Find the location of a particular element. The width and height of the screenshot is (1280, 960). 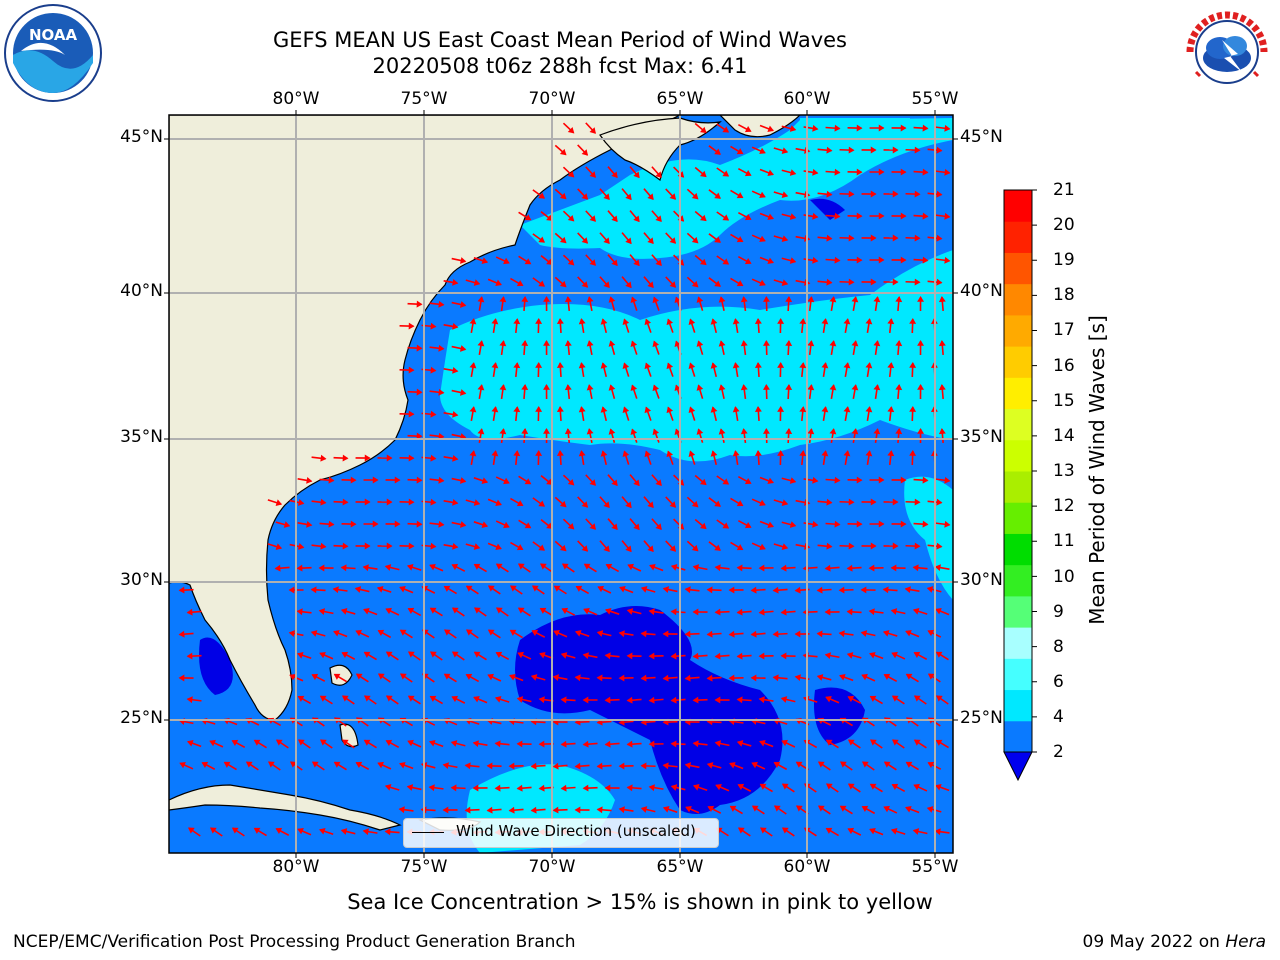

footer-date: 09 May 2022 on Hera is located at coordinates (1175, 942).